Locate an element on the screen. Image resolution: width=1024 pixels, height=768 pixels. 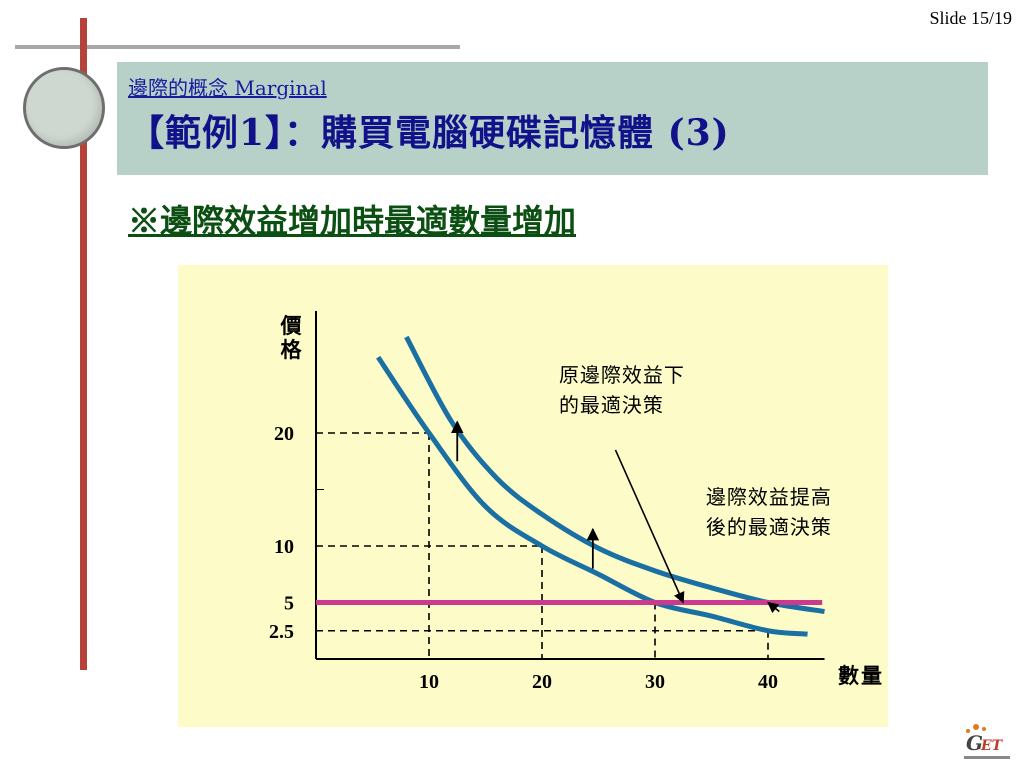
slide-subtitle: 邊際的概念 Marginal is located at coordinates (227, 88).